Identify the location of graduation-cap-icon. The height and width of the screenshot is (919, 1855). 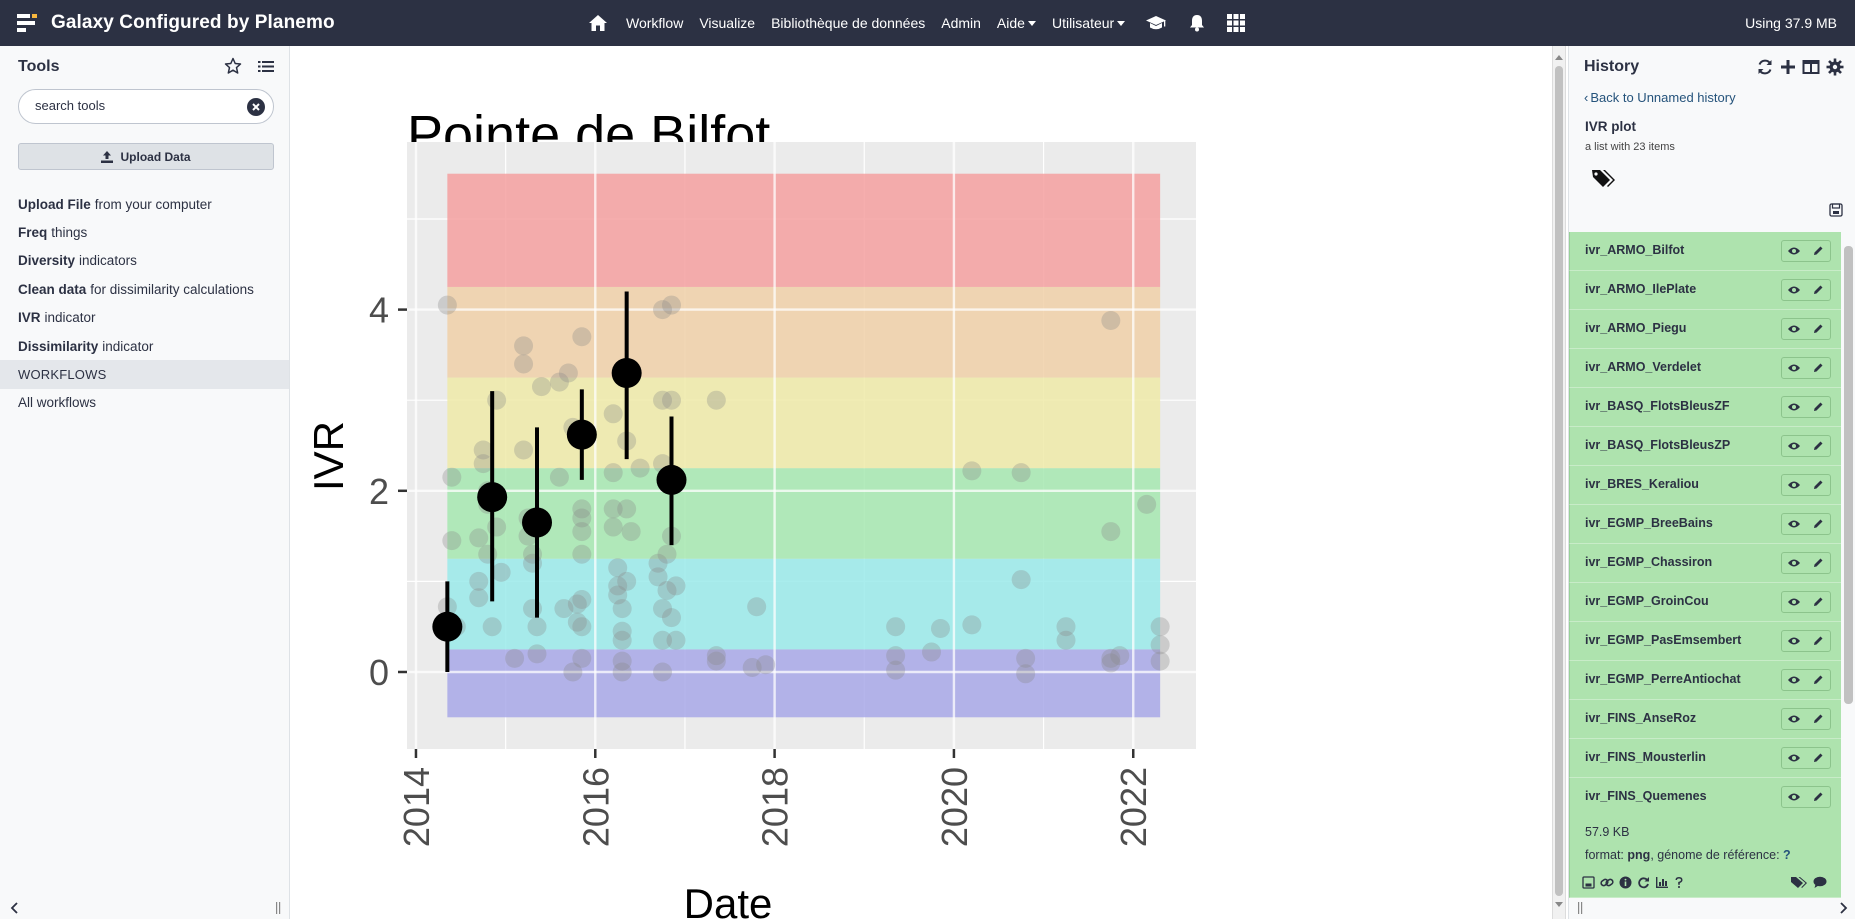
(1156, 23).